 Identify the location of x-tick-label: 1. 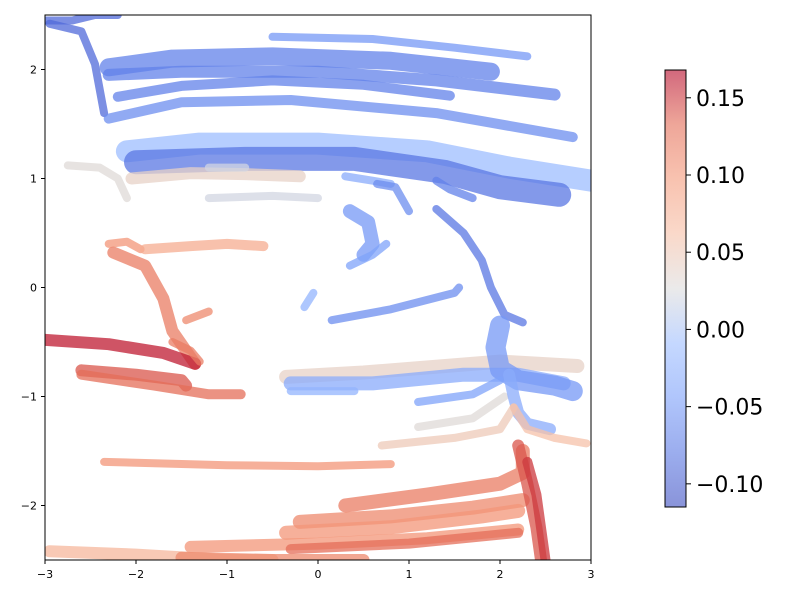
(409, 574).